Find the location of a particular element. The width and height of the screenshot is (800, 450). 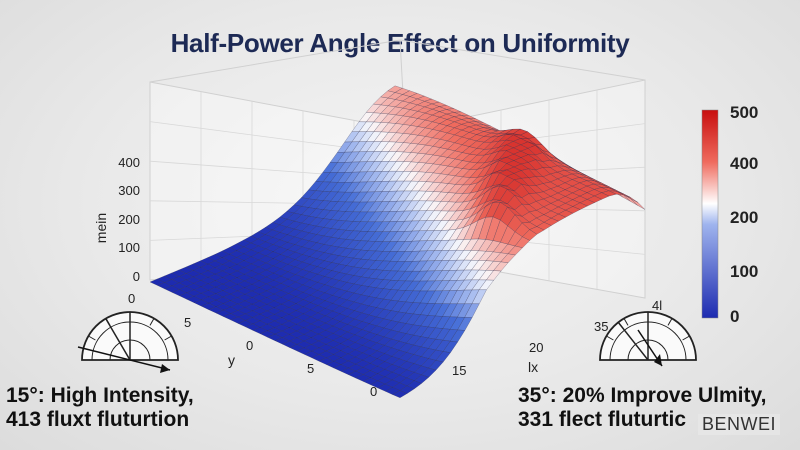

caption-right-line2: 331 flect fluturtic is located at coordinates (602, 419).